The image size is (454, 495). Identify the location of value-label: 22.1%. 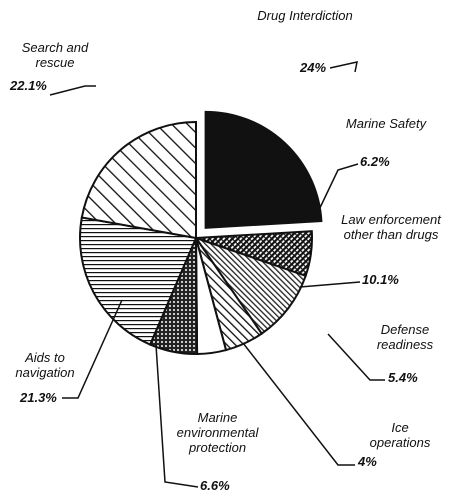
(28, 85).